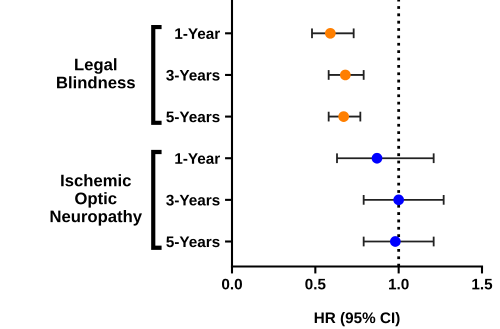 The width and height of the screenshot is (500, 329). What do you see at coordinates (232, 284) in the screenshot?
I see `x-tick-label: 0.0` at bounding box center [232, 284].